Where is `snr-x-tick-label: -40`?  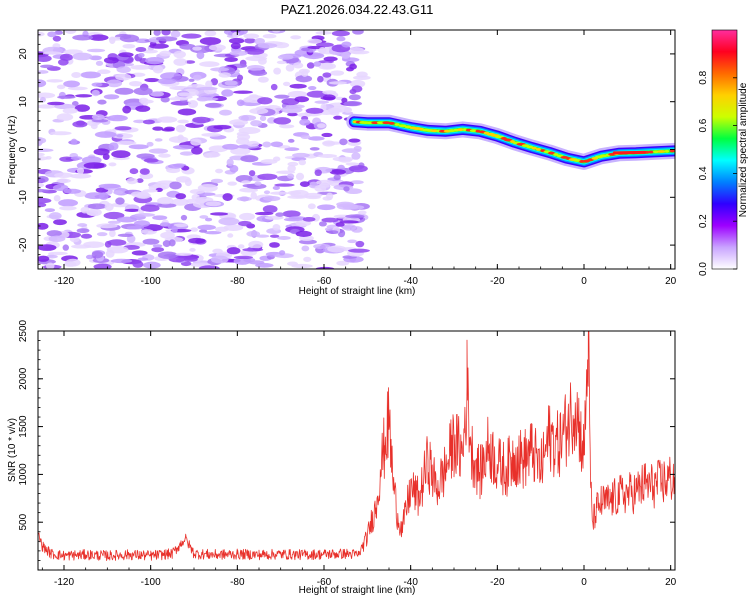
snr-x-tick-label: -40 is located at coordinates (410, 582).